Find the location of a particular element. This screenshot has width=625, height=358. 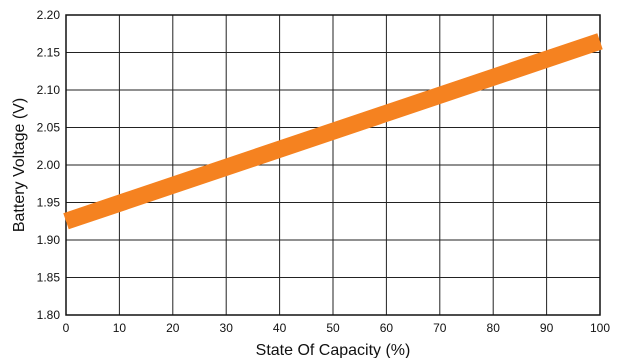

y-tick-label: 2.10 is located at coordinates (49, 90).